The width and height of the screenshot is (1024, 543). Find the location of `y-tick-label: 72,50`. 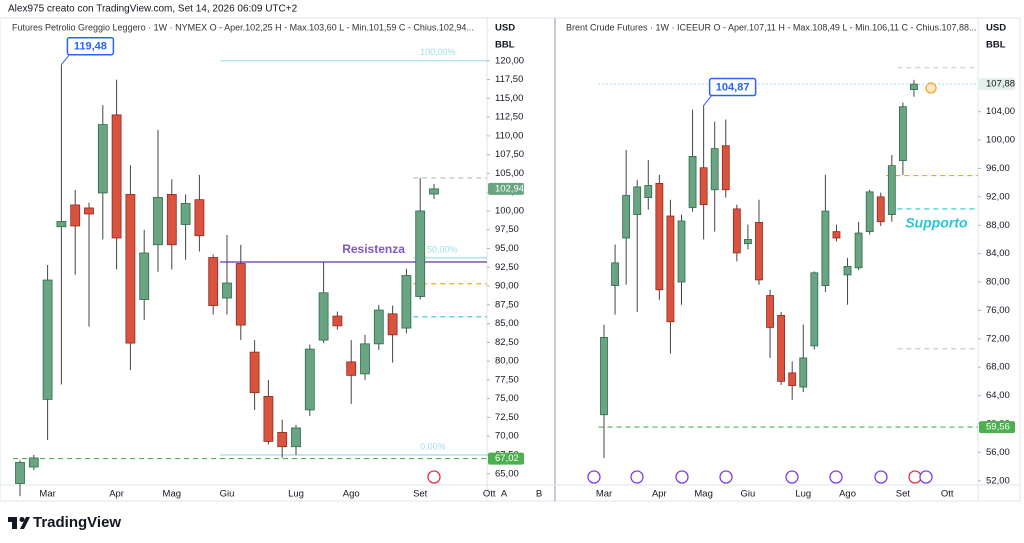

y-tick-label: 72,50 is located at coordinates (507, 417).